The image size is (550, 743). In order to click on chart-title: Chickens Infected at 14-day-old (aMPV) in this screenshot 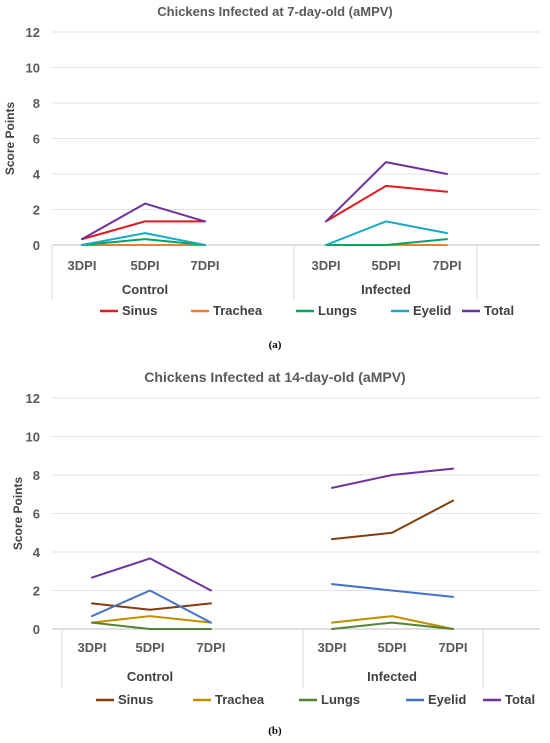, I will do `click(274, 377)`.